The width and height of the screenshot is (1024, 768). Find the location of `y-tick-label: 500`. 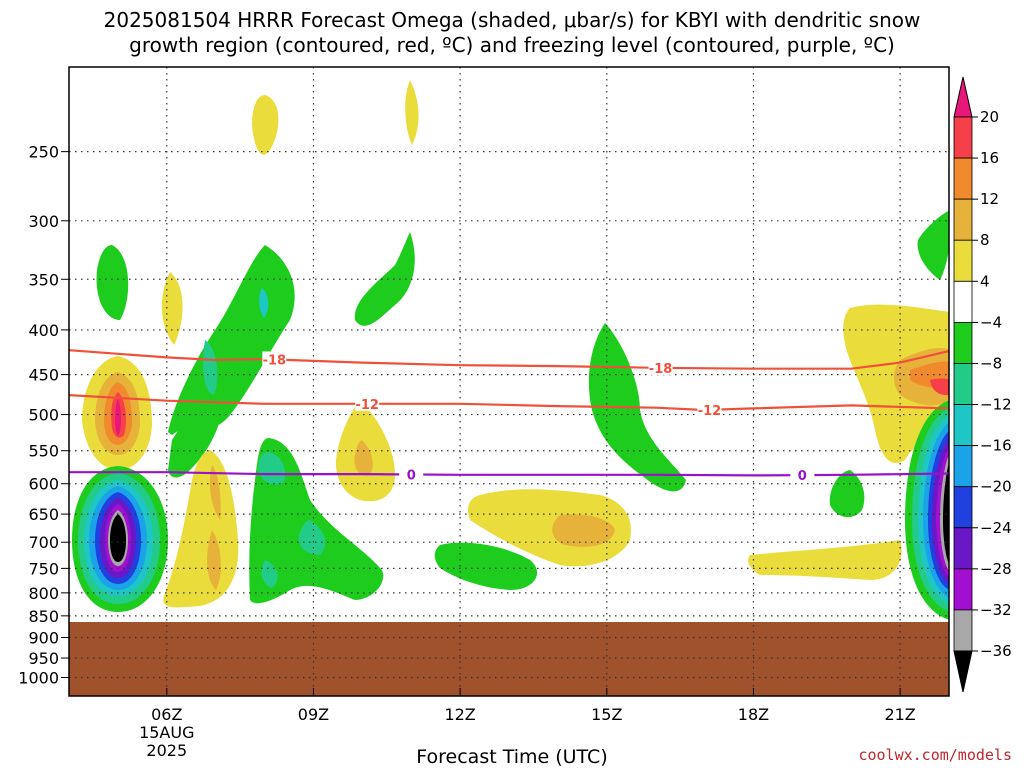

y-tick-label: 500 is located at coordinates (43, 415).